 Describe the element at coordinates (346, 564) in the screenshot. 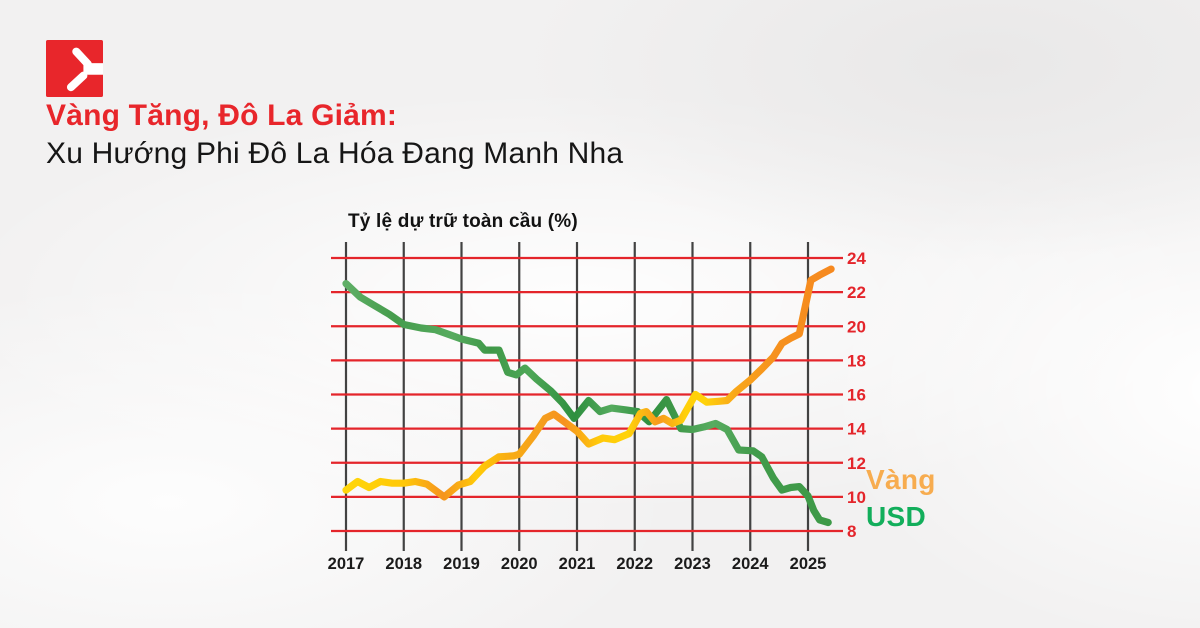

I see `x-tick-label: 2017` at that location.